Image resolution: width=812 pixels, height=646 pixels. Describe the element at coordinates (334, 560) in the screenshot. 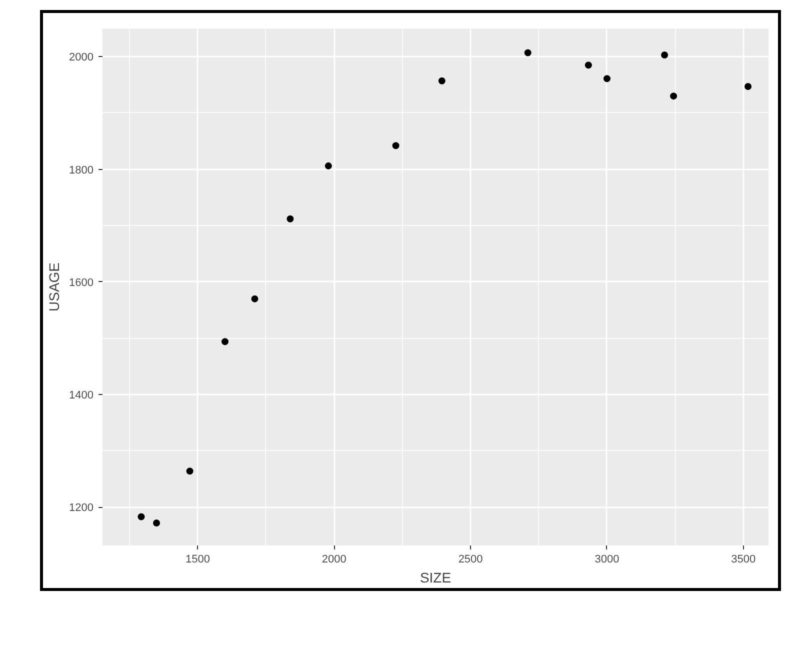

I see `x-tick-label: 2000` at that location.